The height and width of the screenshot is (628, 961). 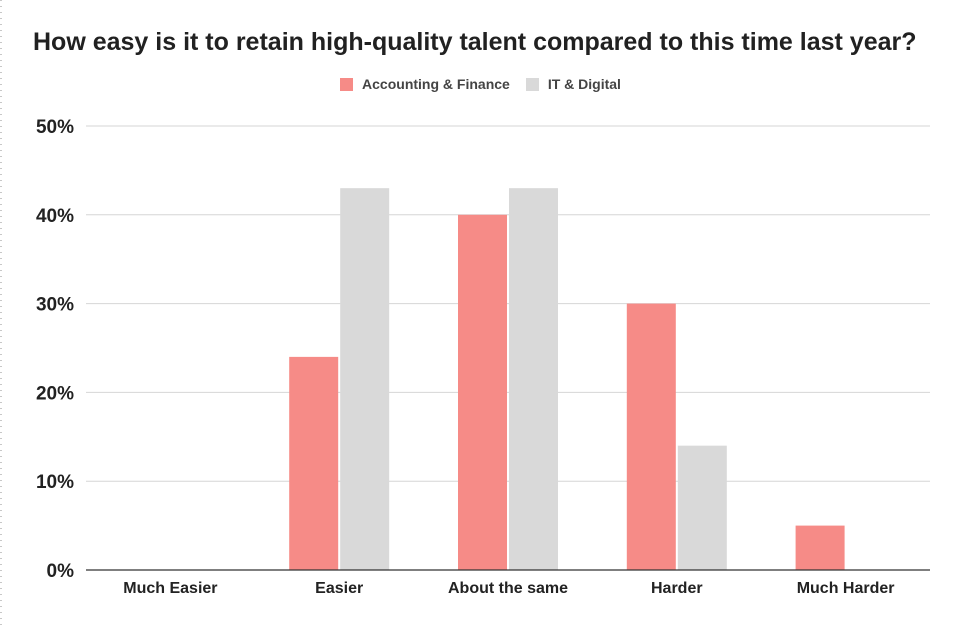 I want to click on y-tick-label: 50%, so click(x=55, y=127).